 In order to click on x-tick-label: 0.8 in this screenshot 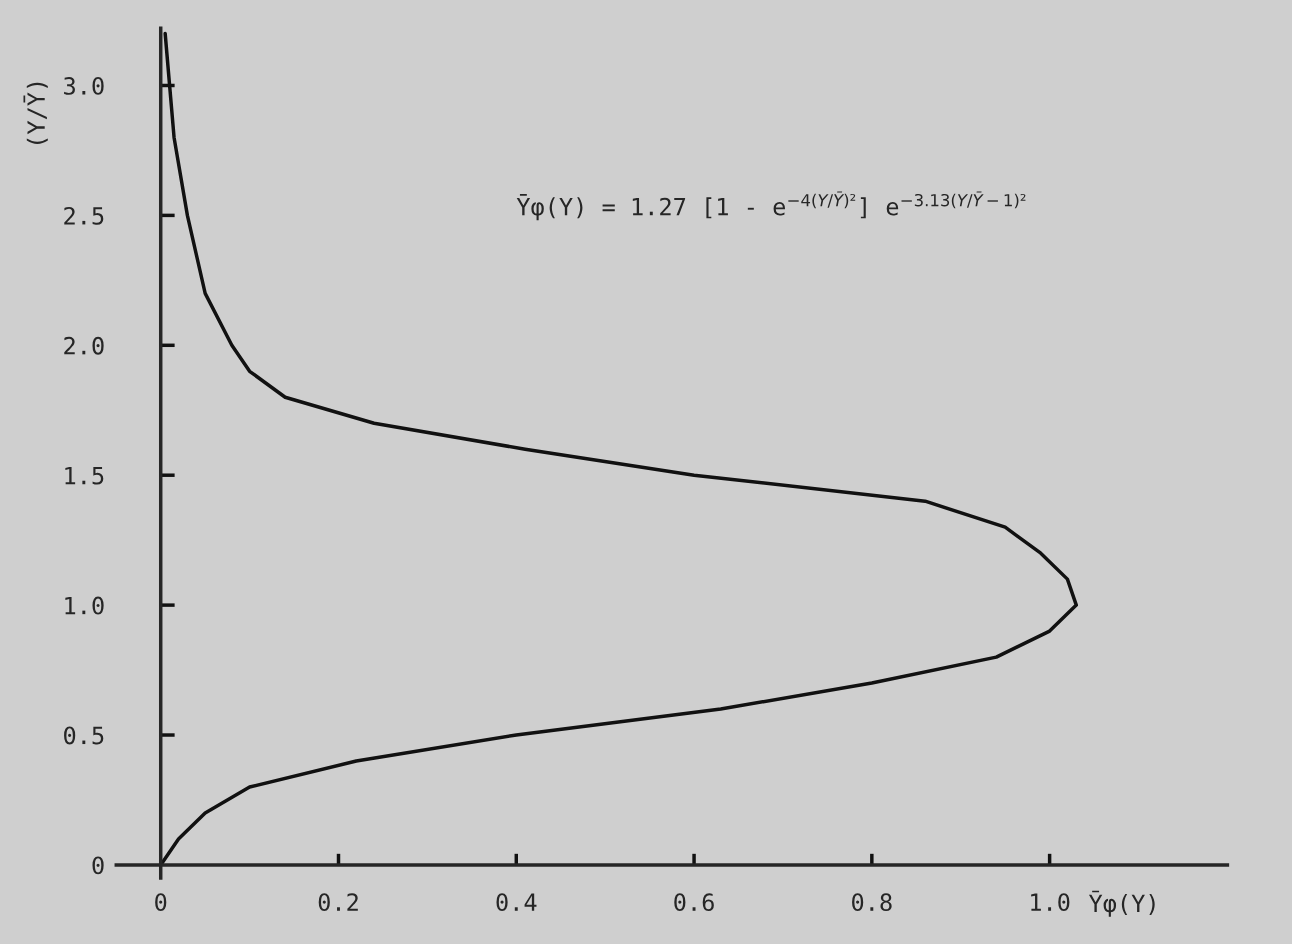, I will do `click(872, 902)`.